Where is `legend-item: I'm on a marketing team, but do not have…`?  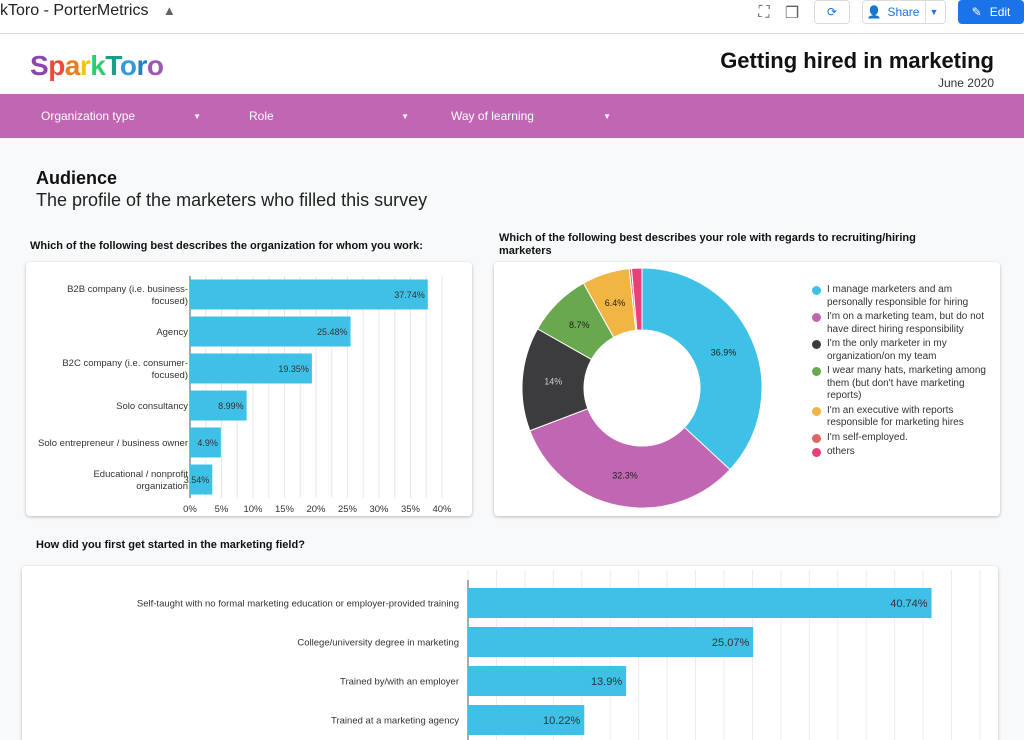 legend-item: I'm on a marketing team, but do not have… is located at coordinates (902, 323).